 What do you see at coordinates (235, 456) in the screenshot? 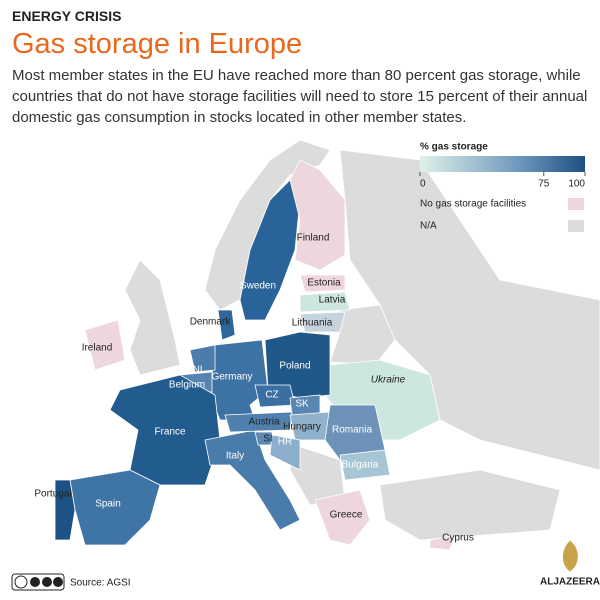
I see `country-label: Italy` at bounding box center [235, 456].